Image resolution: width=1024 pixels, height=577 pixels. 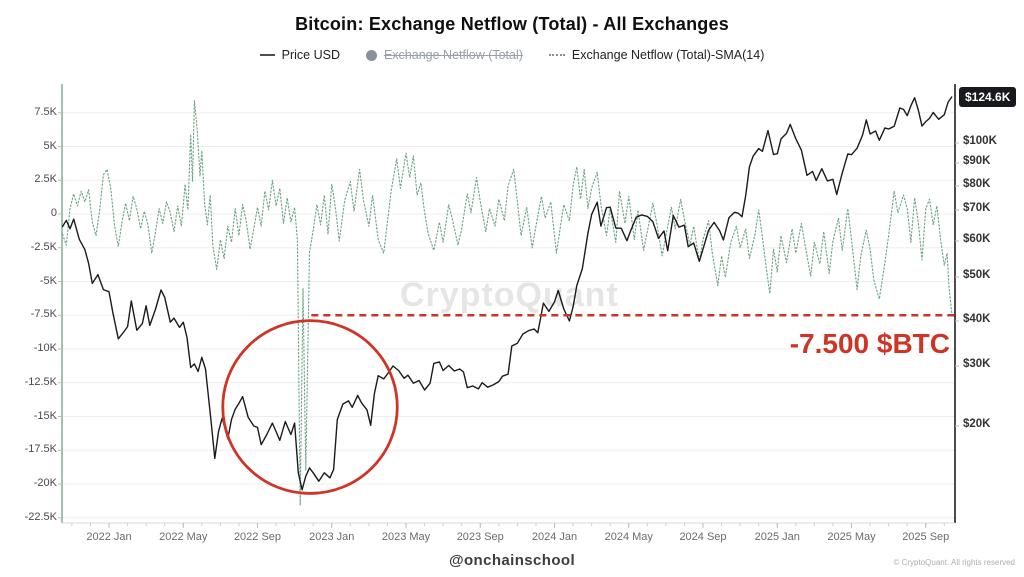 I want to click on x-axis-tick-label: 2023 Sep, so click(x=480, y=537).